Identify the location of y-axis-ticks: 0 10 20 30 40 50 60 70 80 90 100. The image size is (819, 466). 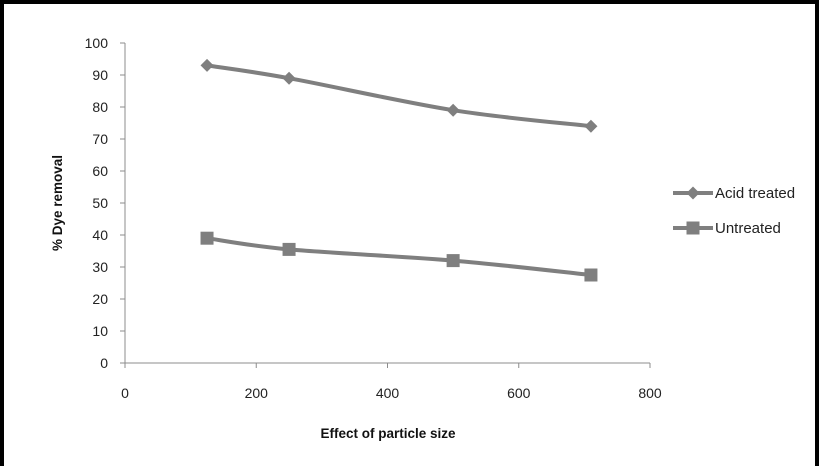
(105, 203).